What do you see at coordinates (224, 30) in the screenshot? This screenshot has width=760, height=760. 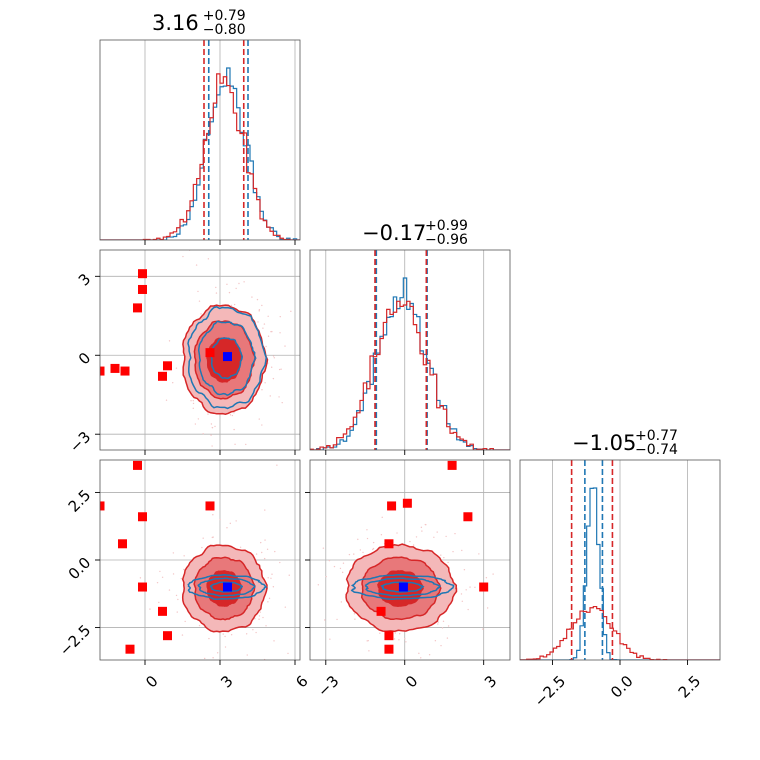 I see `title-minus: −0.80` at bounding box center [224, 30].